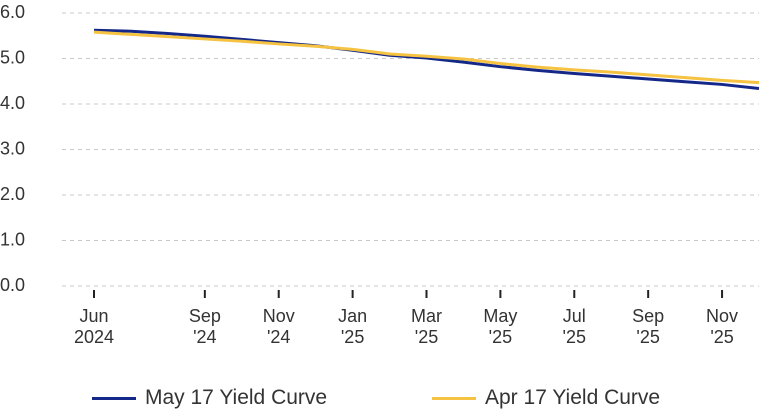 The width and height of the screenshot is (759, 412). I want to click on x-tick-label: Nov '24, so click(278, 326).